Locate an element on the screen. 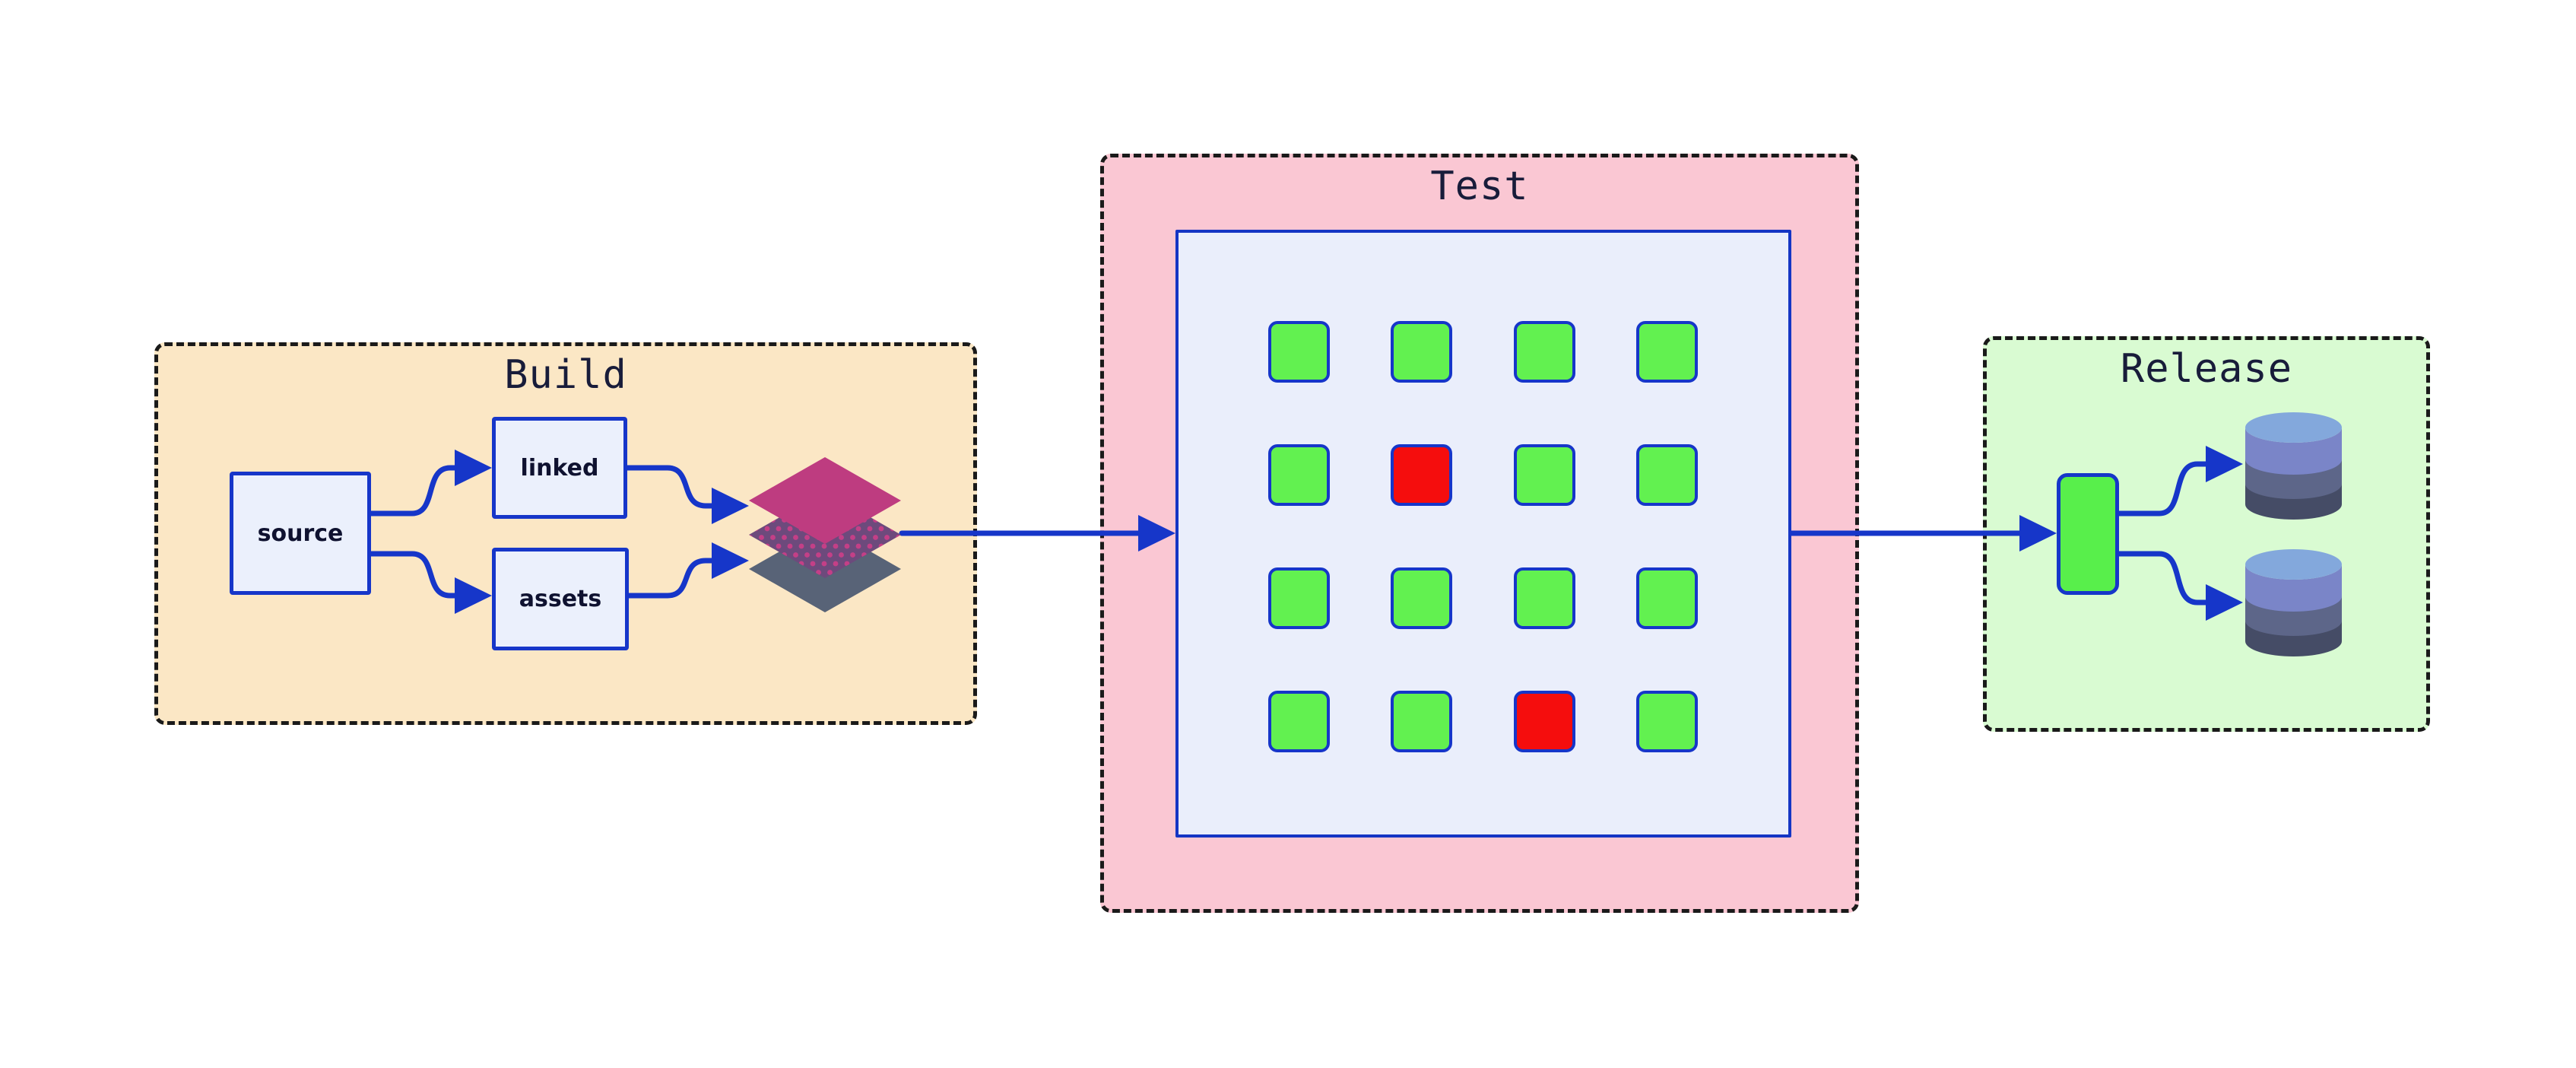  stage-test-title: Test is located at coordinates (1480, 186).